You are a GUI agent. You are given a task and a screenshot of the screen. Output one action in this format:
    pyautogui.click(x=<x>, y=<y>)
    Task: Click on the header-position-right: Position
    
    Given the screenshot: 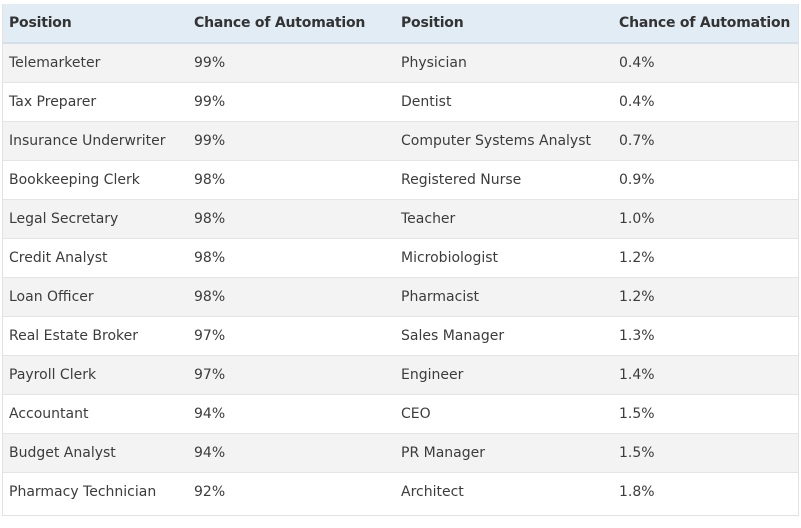 What is the action you would take?
    pyautogui.click(x=504, y=24)
    